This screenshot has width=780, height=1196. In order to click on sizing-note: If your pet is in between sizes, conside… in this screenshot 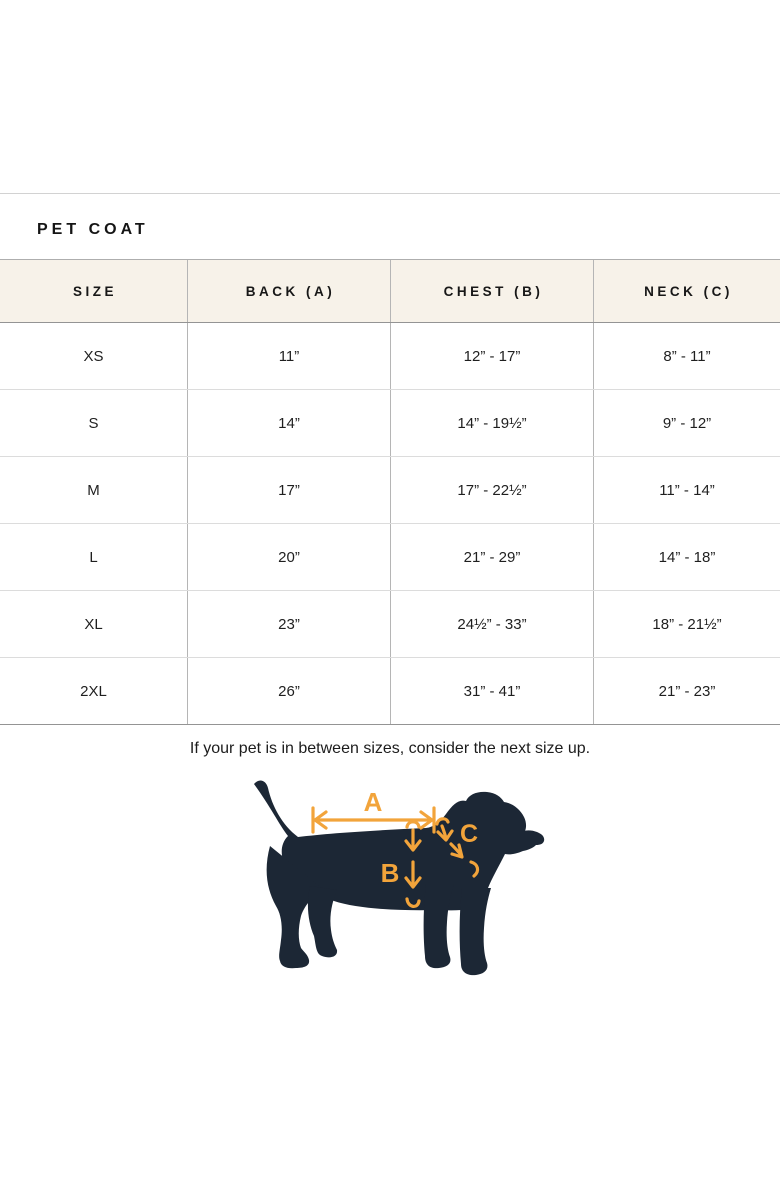, I will do `click(390, 748)`.